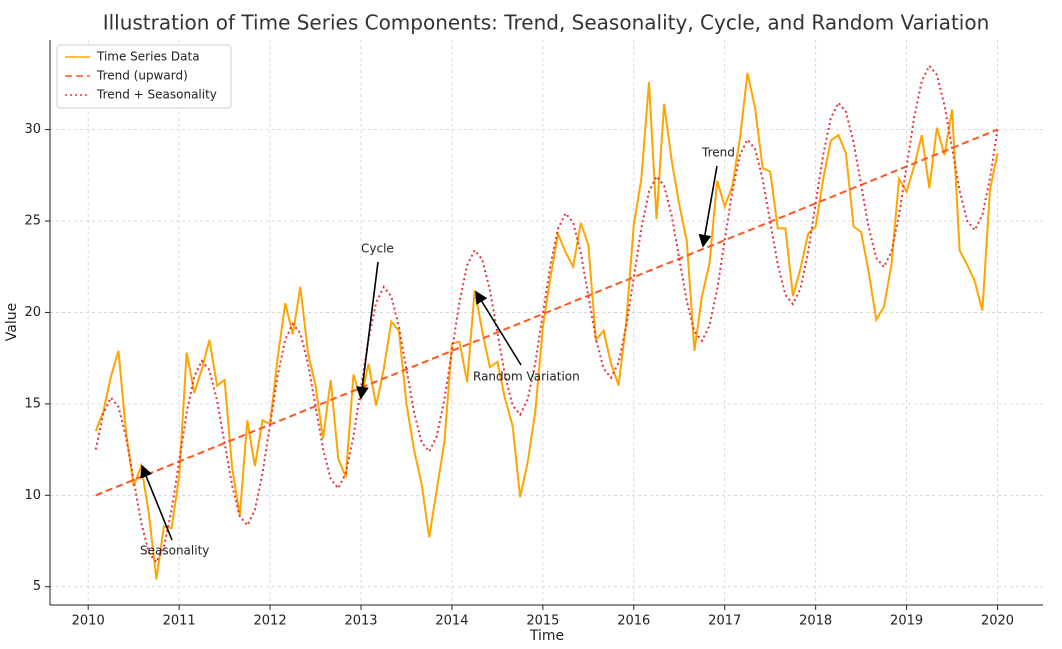 The height and width of the screenshot is (649, 1062). I want to click on x-tick-label: 2020, so click(997, 621).